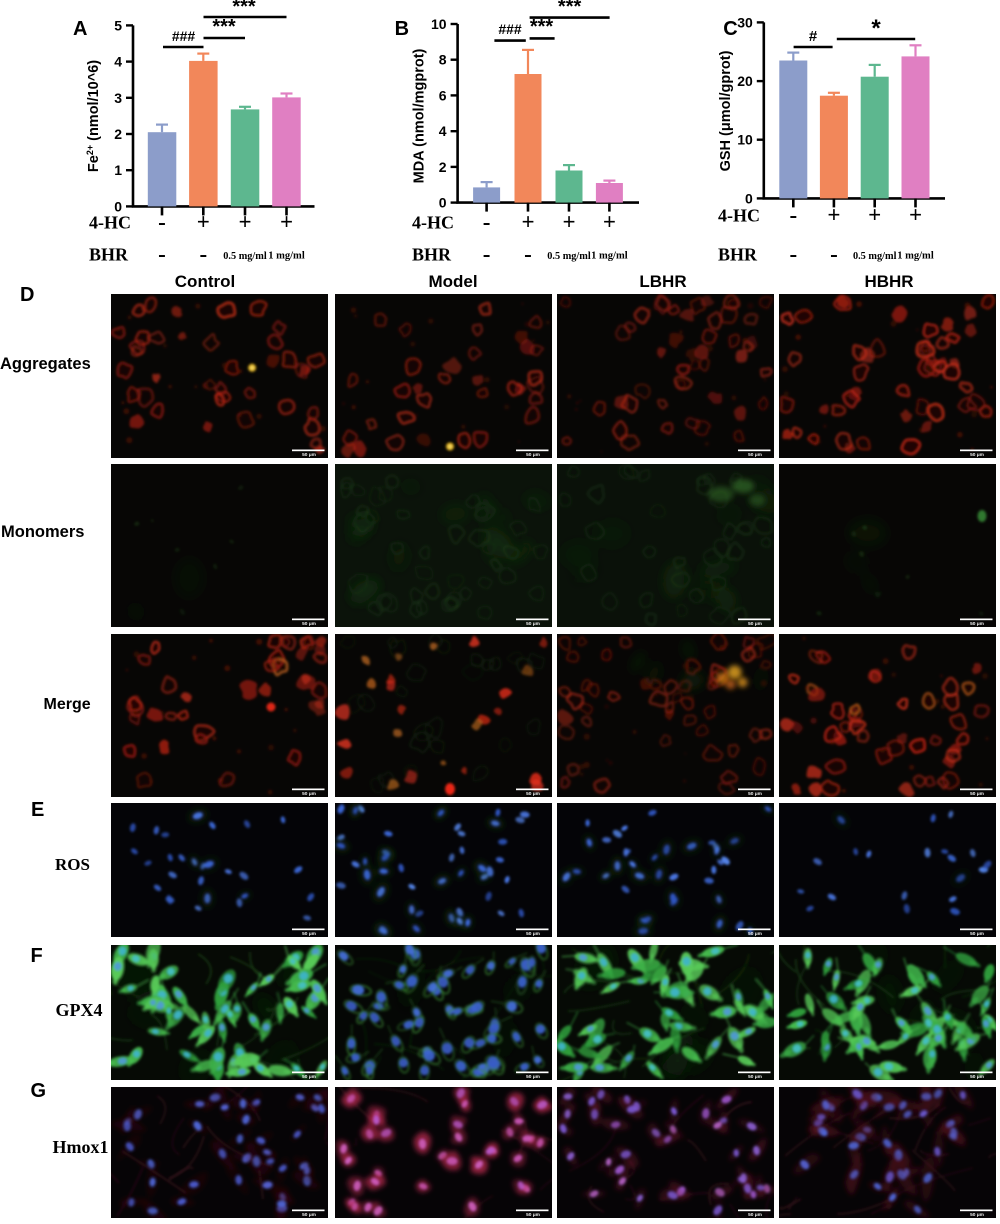  What do you see at coordinates (402, 29) in the screenshot?
I see `svg-text: B` at bounding box center [402, 29].